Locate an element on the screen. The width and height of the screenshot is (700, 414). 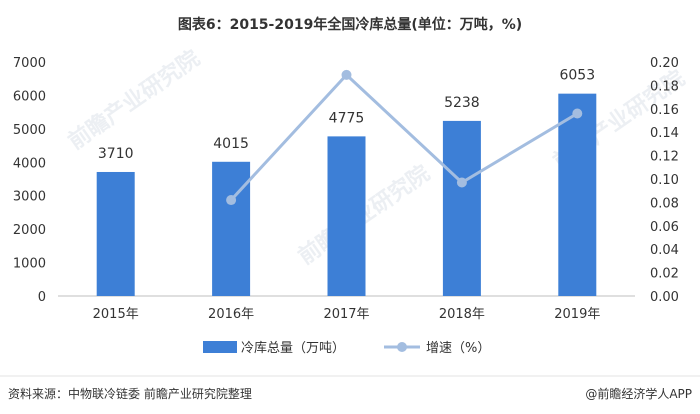
bar-data-label: 5238 is located at coordinates (462, 103).